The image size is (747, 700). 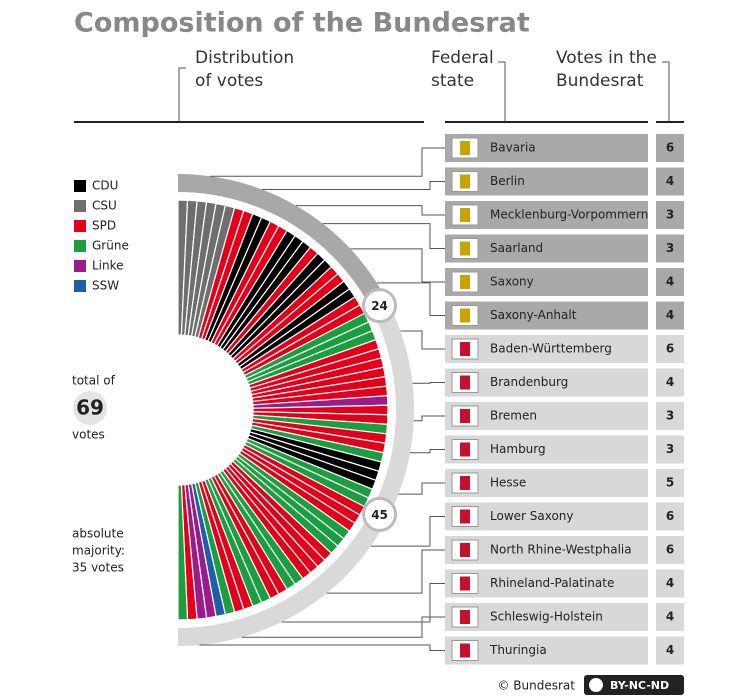 I want to click on state-name: North Rhine-Westphalia, so click(x=561, y=550).